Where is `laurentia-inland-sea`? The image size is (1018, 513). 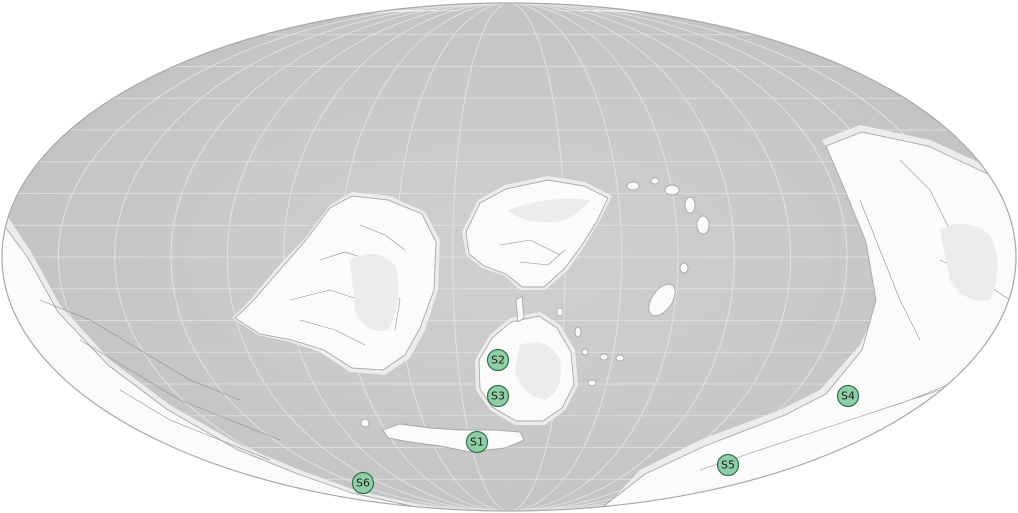
laurentia-inland-sea is located at coordinates (374, 292).